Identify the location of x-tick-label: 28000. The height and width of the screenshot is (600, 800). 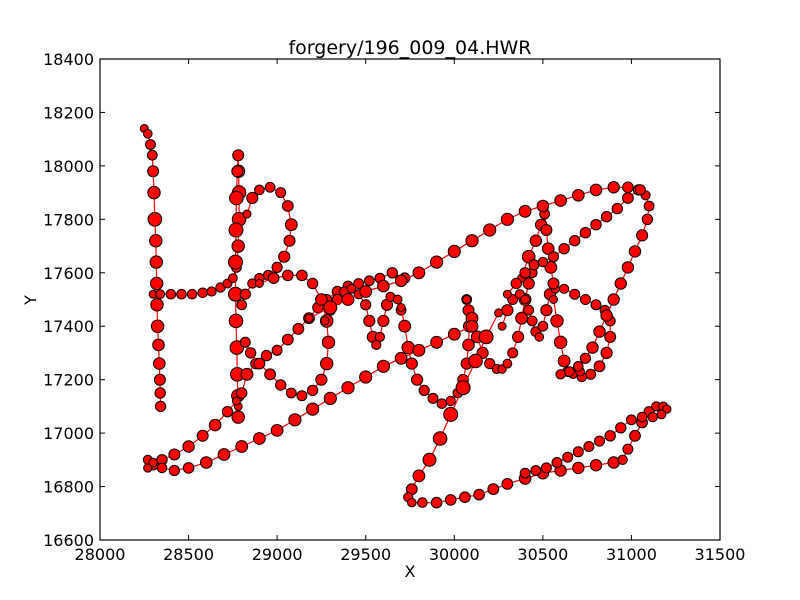
(100, 554).